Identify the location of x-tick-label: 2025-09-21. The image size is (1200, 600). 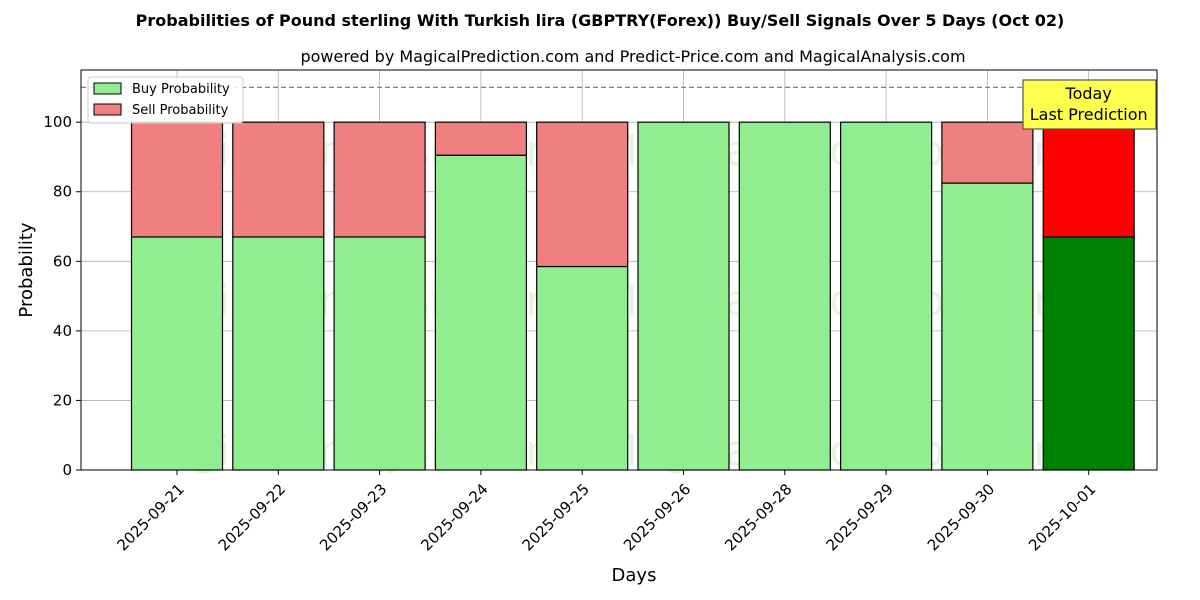
(150, 517).